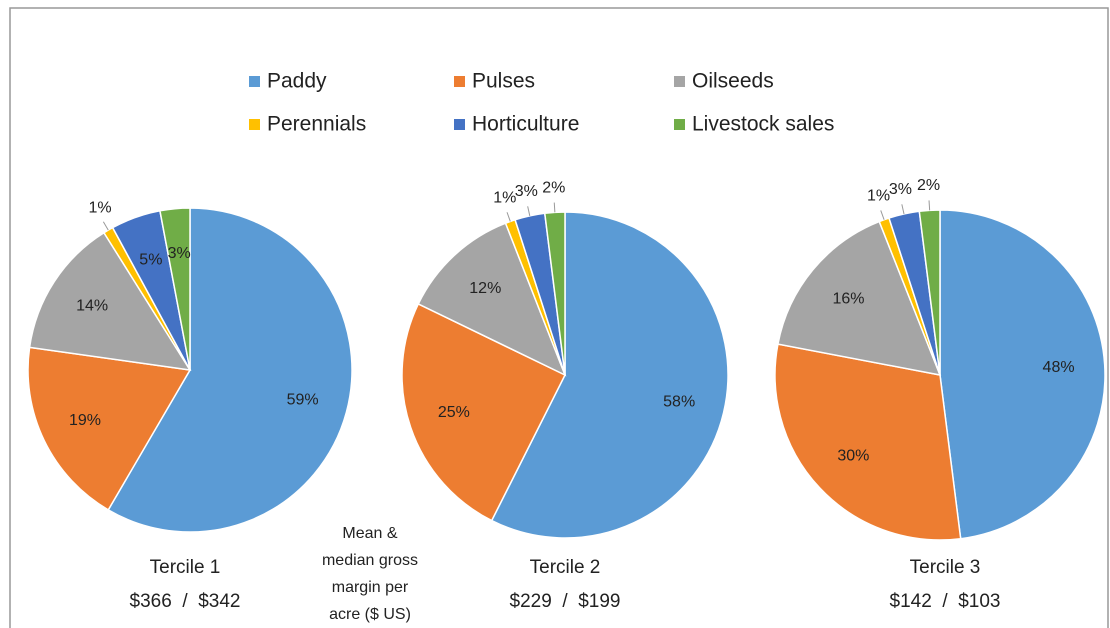 This screenshot has width=1110, height=628. What do you see at coordinates (185, 601) in the screenshot?
I see `pie-subtitle: $366 / $342` at bounding box center [185, 601].